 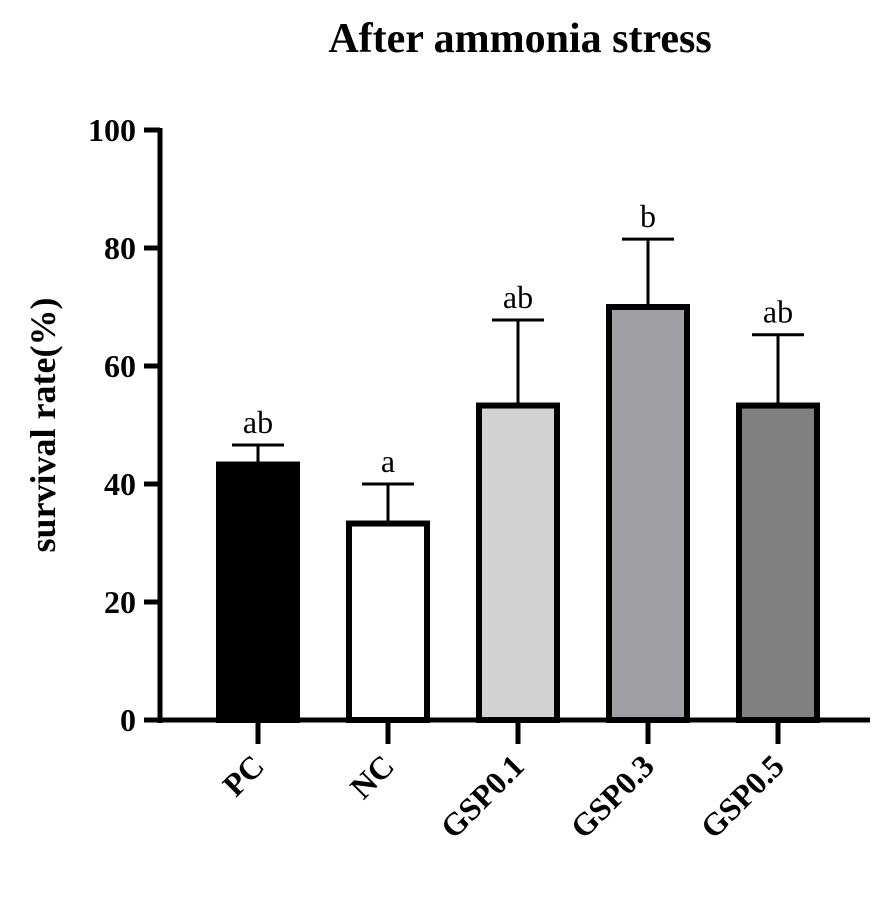 I want to click on x-tick-label: NC, so click(x=372, y=776).